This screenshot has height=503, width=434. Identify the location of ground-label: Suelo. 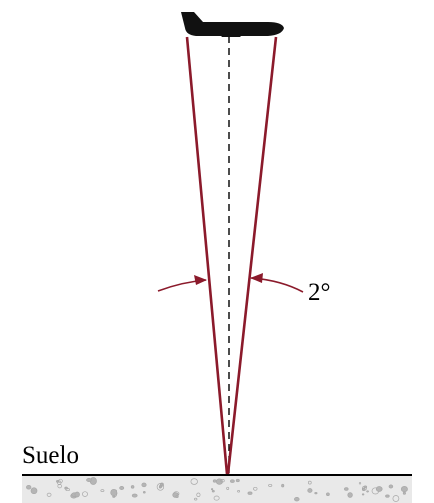
(50, 455).